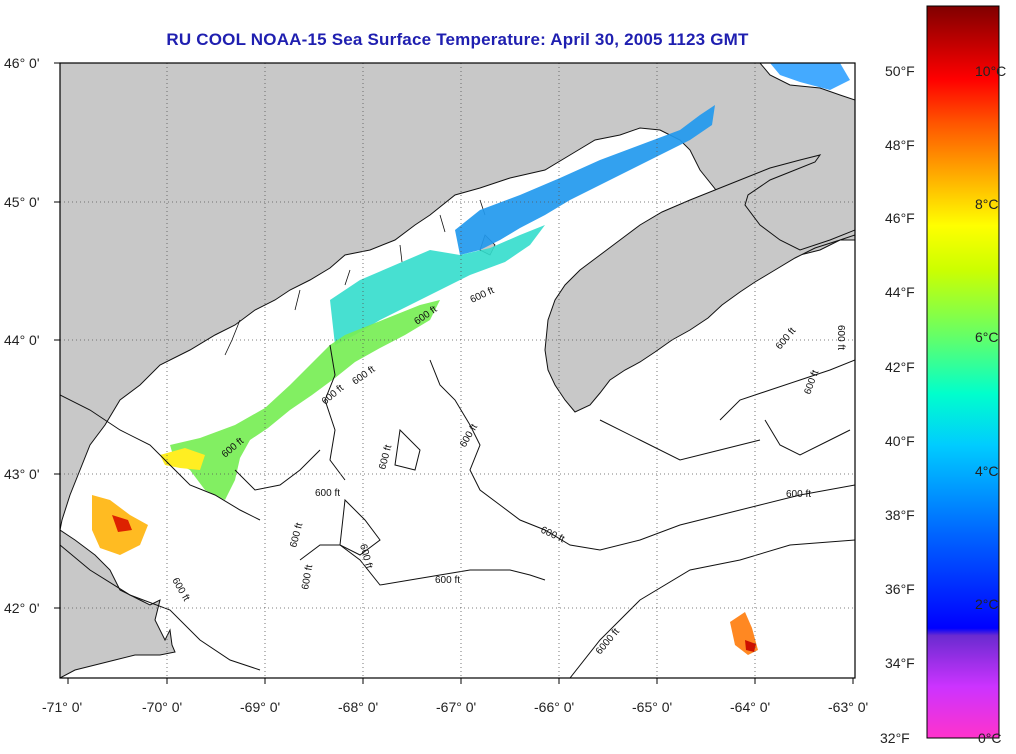 The width and height of the screenshot is (1016, 754). I want to click on f-label: 44°F, so click(900, 292).